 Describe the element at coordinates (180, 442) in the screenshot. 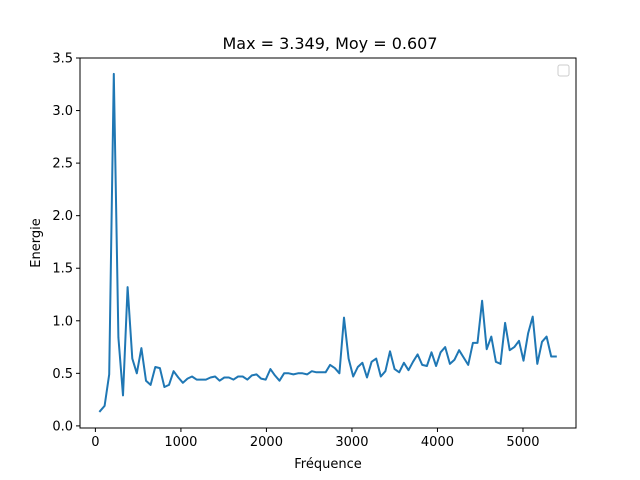

I see `x-tick-label: 1000` at that location.